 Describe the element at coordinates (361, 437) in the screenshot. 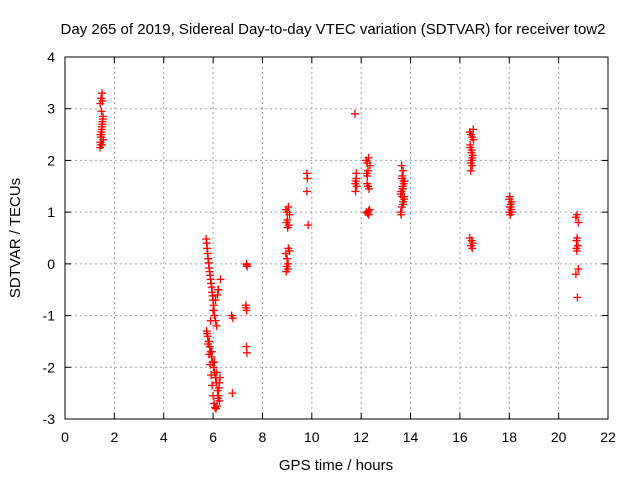

I see `x-tick-label: 12` at that location.